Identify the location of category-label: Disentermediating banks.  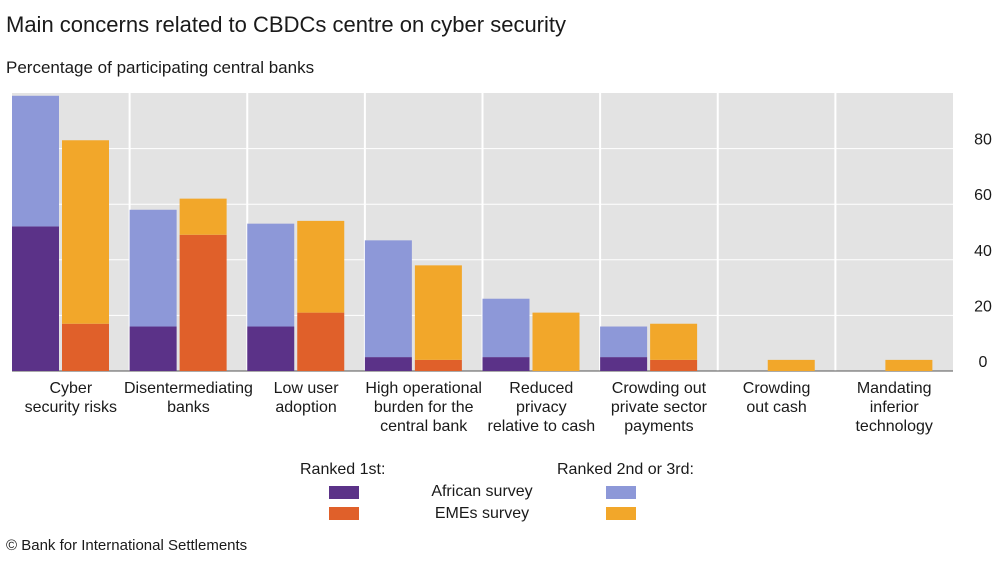
(188, 398).